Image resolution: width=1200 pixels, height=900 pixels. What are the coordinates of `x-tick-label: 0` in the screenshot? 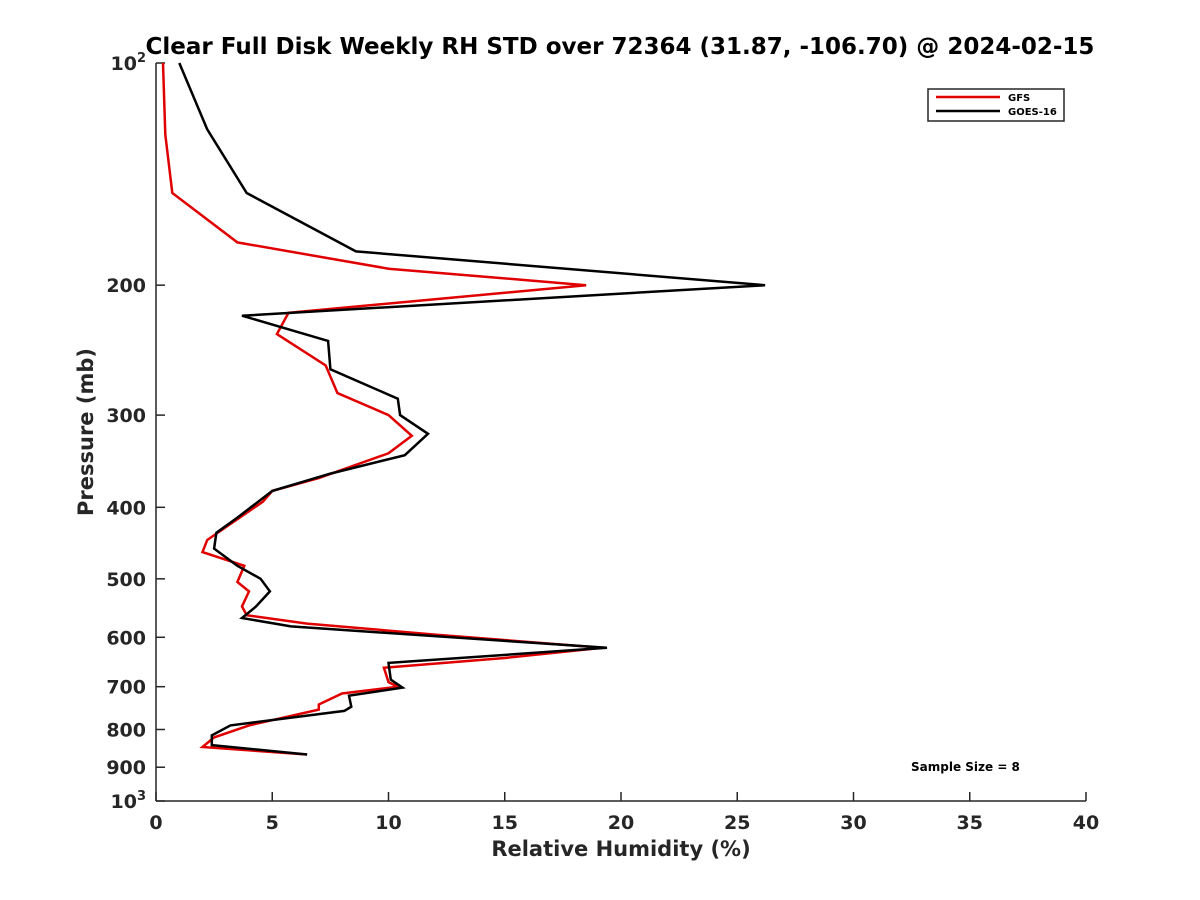 It's located at (155, 823).